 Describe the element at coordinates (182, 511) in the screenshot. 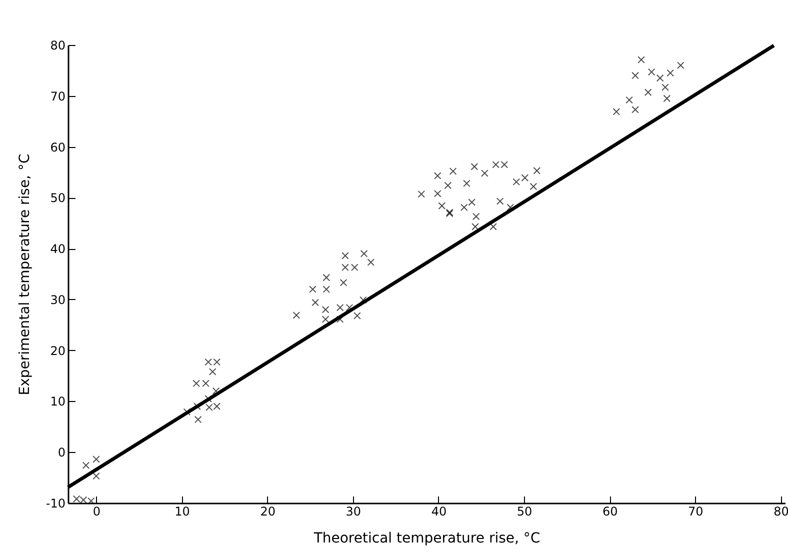

I see `x-tick-label: 10` at that location.